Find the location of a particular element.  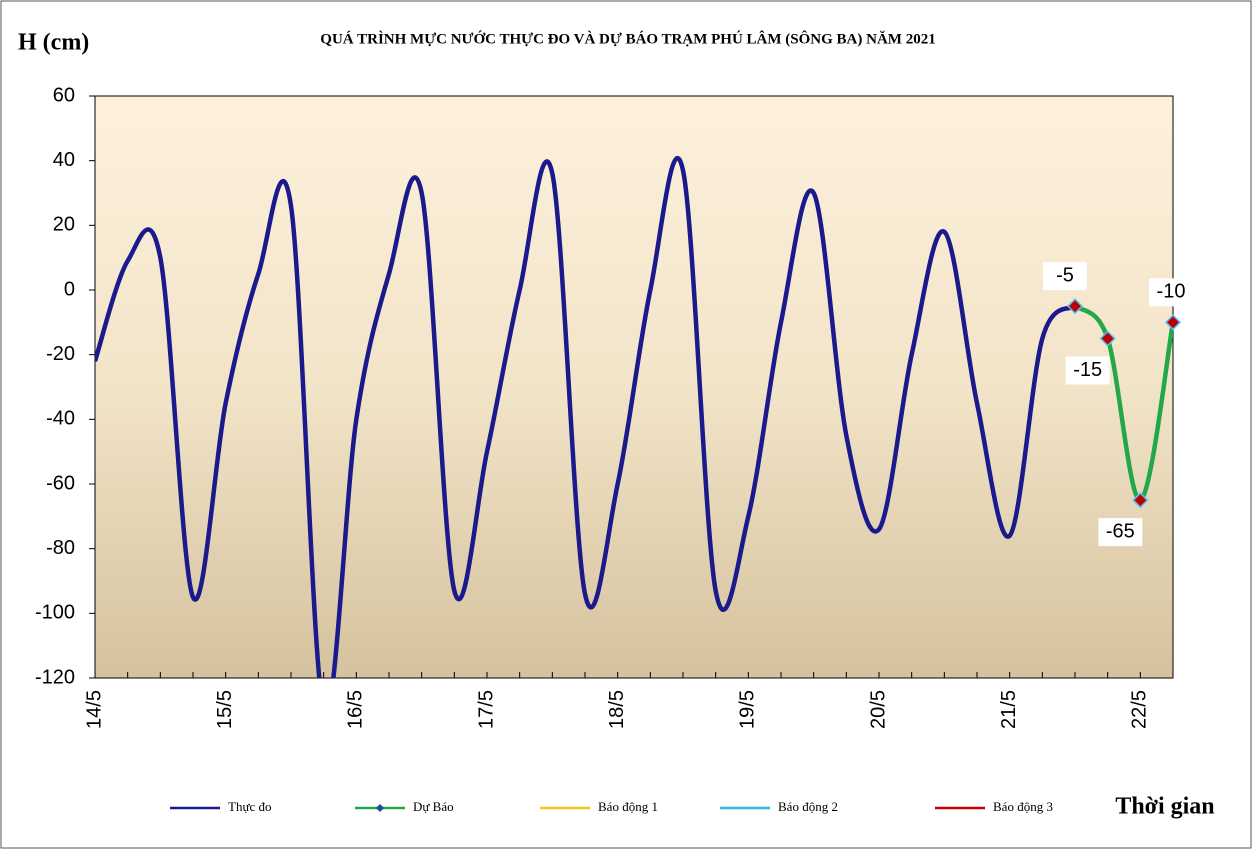

y-tick-label: -20 is located at coordinates (60, 354).